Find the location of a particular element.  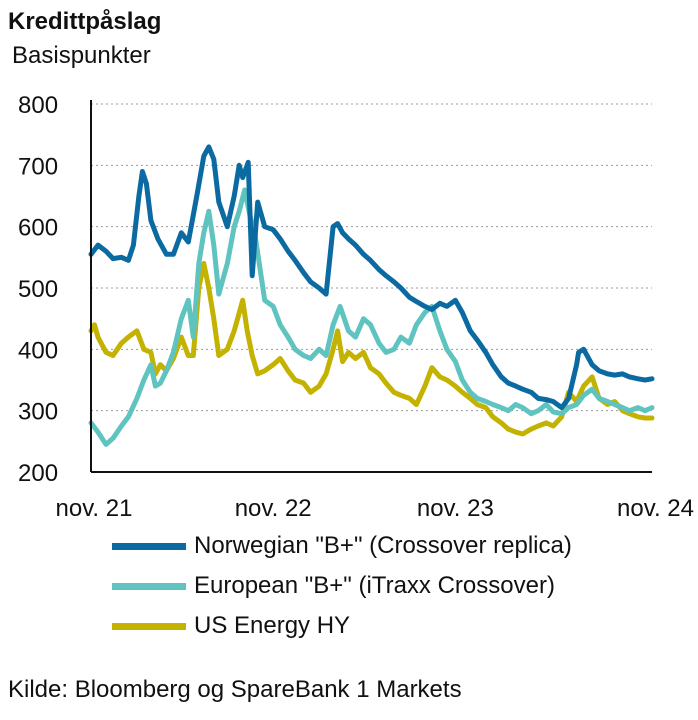

legend-item-us-energy: US Energy HY is located at coordinates (342, 626).